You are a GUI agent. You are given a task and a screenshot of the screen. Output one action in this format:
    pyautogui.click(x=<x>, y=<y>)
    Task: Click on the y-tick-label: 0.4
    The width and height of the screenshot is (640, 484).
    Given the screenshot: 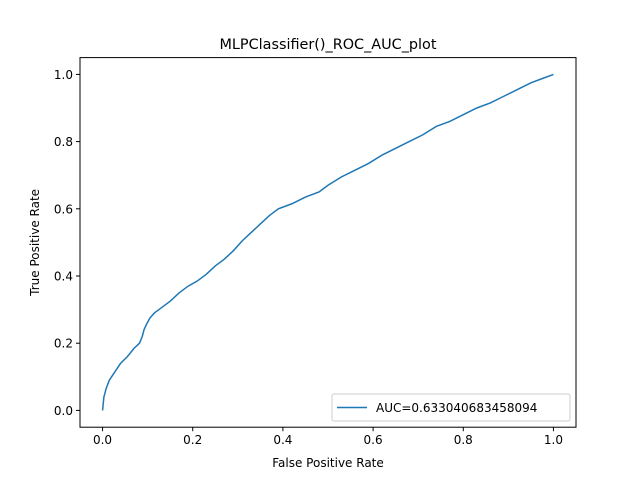 What is the action you would take?
    pyautogui.click(x=63, y=277)
    